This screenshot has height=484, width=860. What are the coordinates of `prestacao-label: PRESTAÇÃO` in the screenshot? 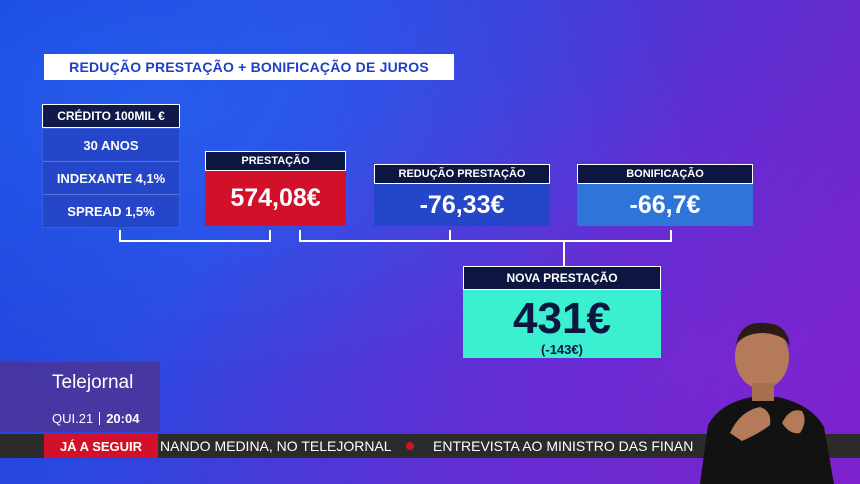 It's located at (275, 161).